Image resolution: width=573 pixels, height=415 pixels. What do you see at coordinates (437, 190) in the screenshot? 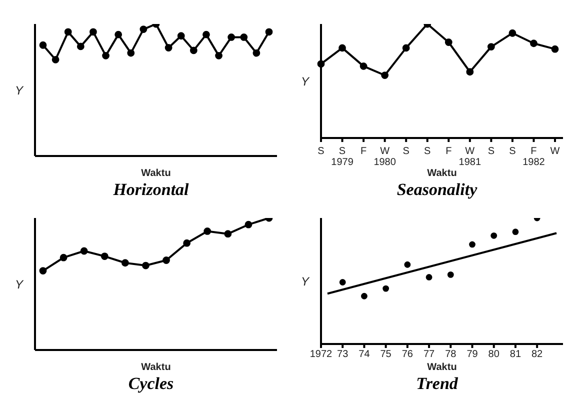
I see `text: Seasonality` at bounding box center [437, 190].